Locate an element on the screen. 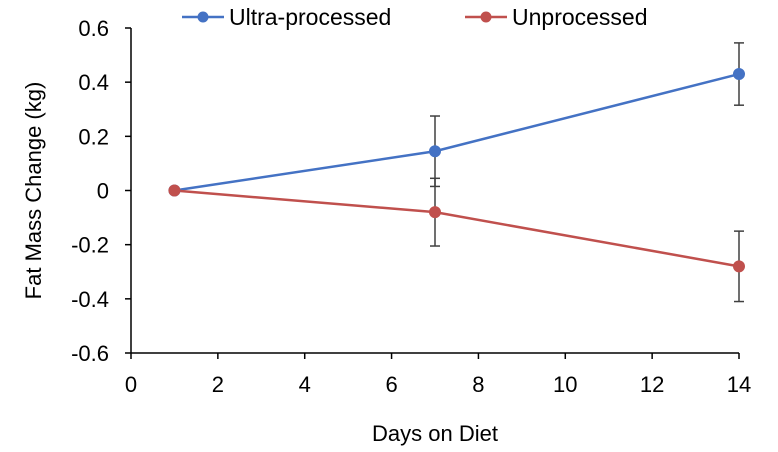 The width and height of the screenshot is (778, 452). x-axis-title: Days on Diet is located at coordinates (435, 433).